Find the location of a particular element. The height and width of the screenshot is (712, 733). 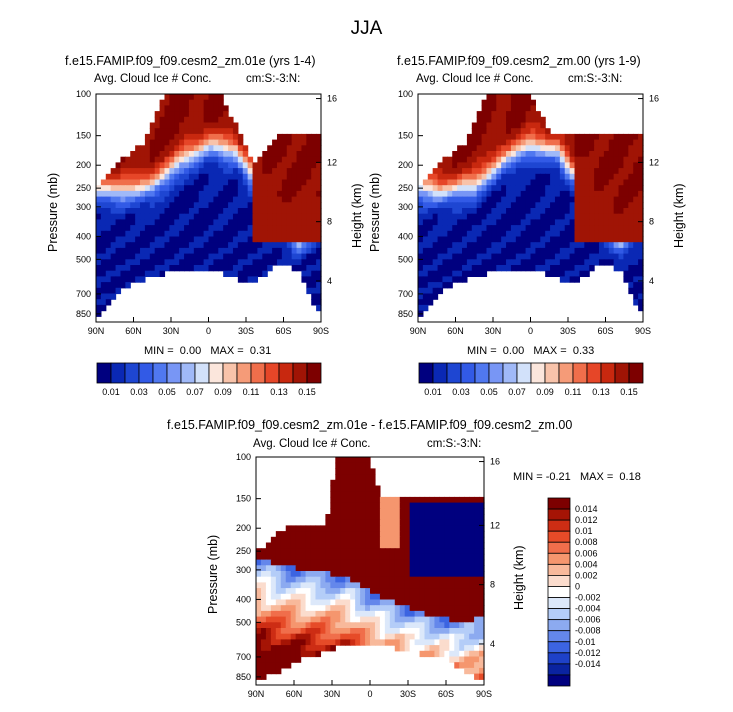

panel2-xtick-label: 30N is located at coordinates (493, 331).